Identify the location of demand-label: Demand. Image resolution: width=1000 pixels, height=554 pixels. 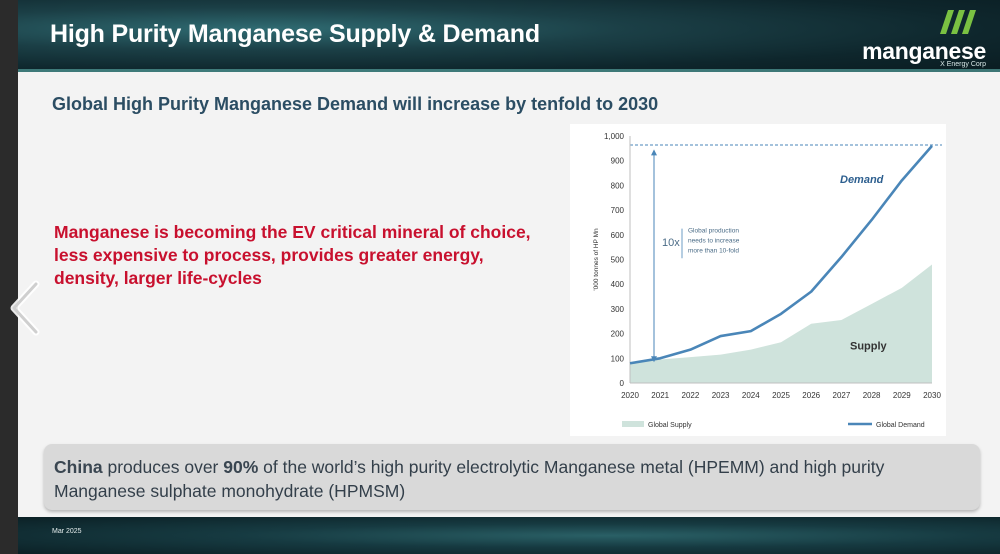
(862, 180).